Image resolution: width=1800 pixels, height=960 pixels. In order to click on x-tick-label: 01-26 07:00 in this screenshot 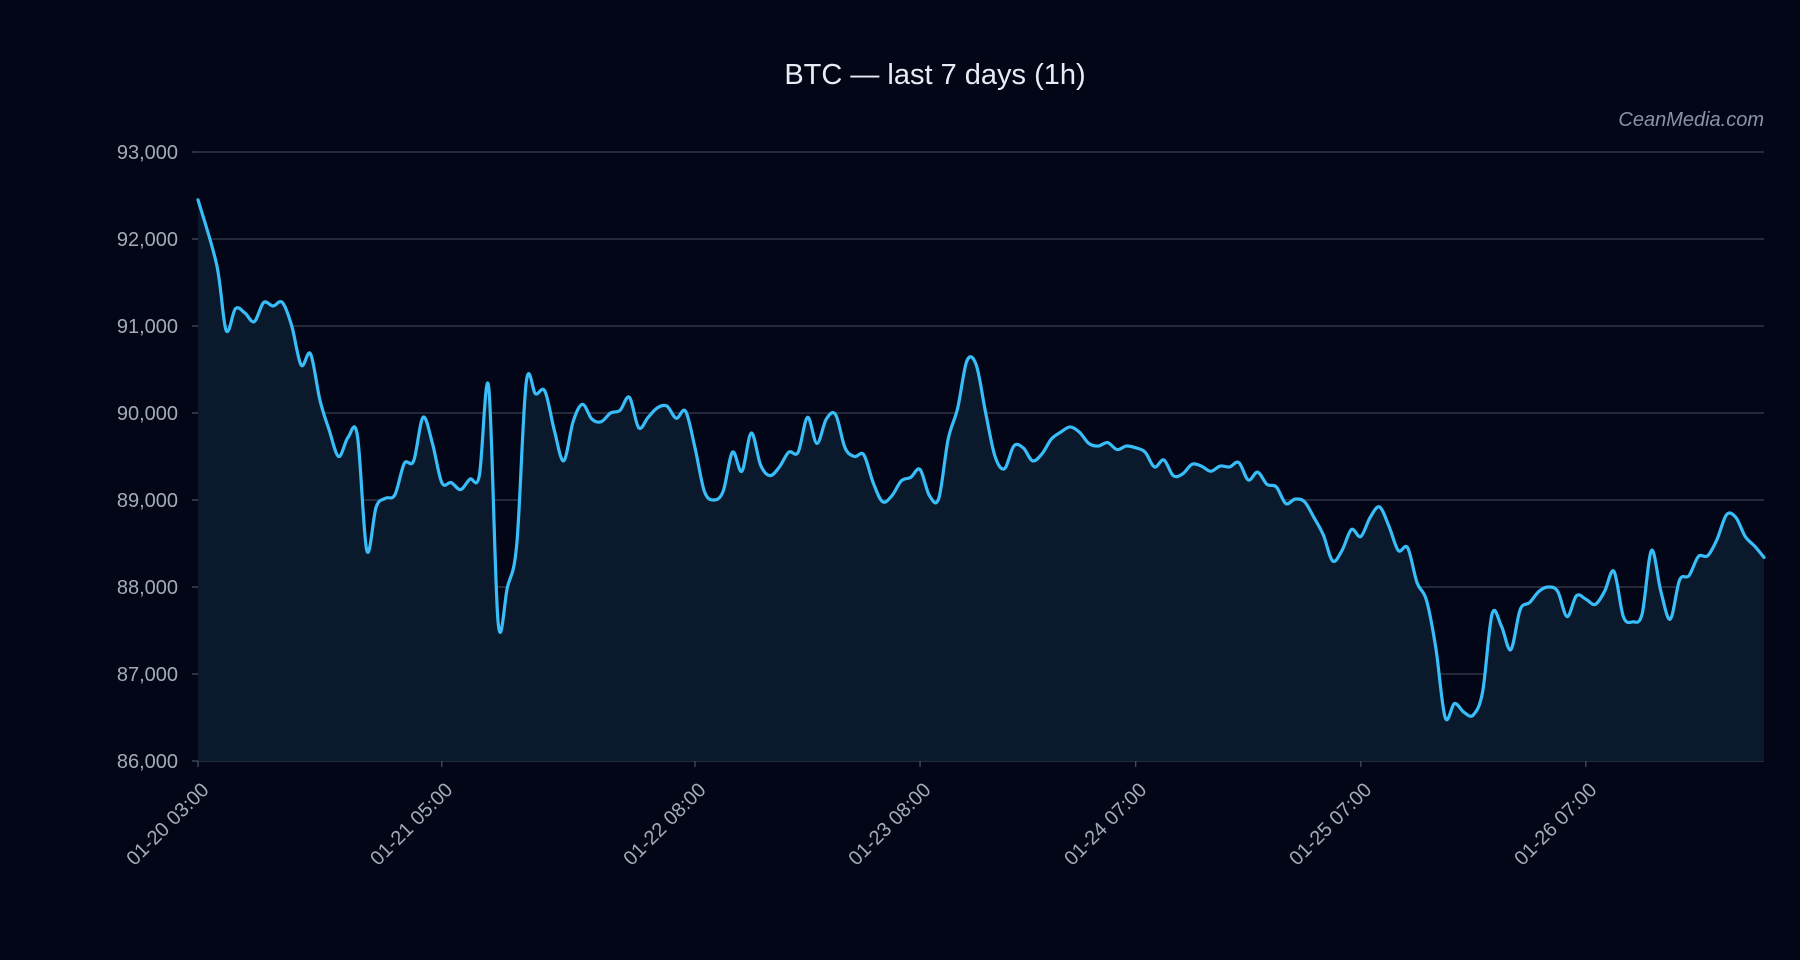, I will do `click(1555, 824)`.